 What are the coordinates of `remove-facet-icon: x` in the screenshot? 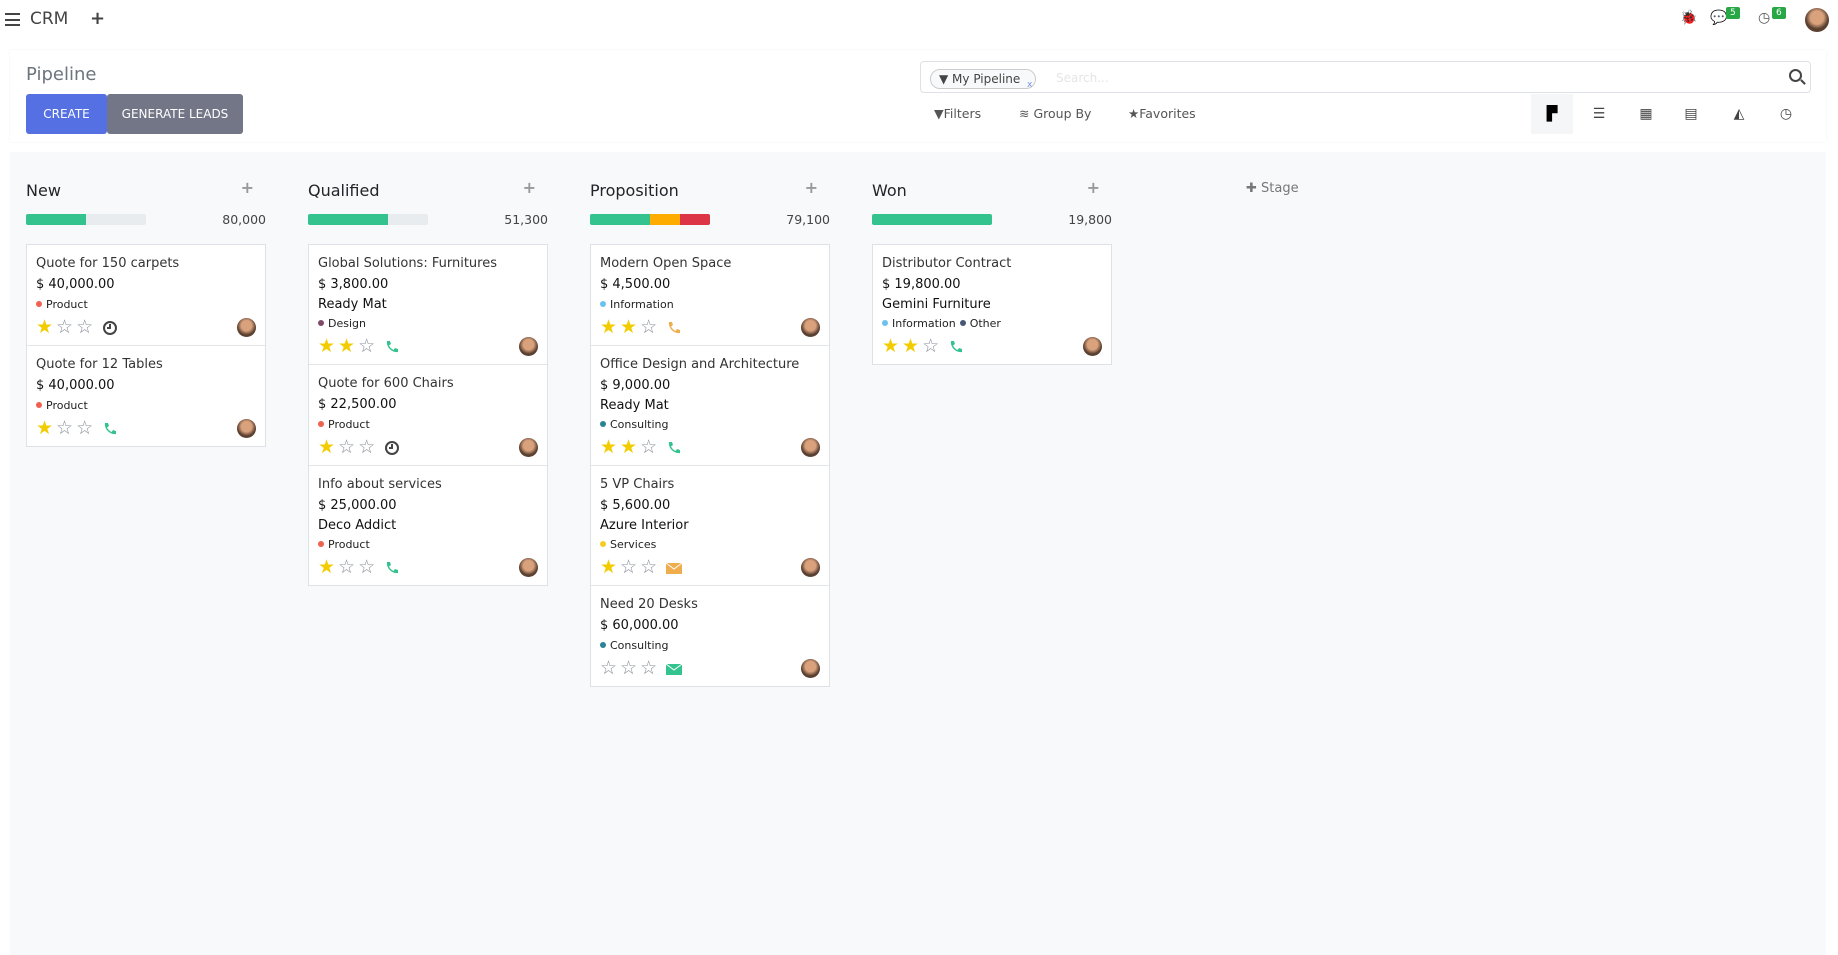 It's located at (1030, 85).